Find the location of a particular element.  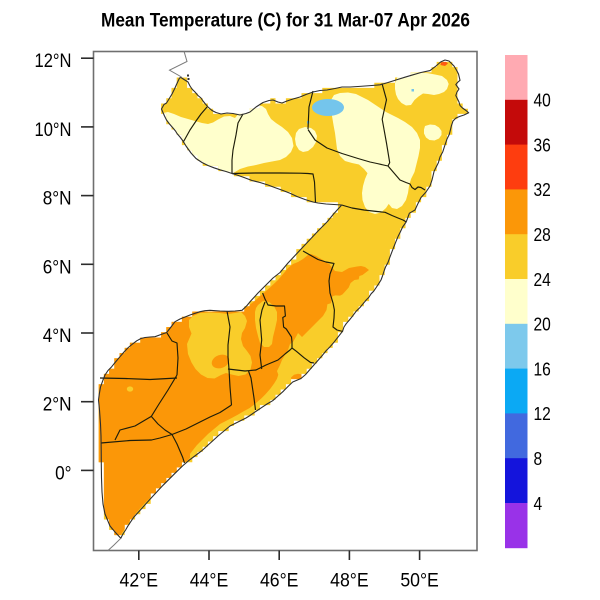

svg-text: 8°N is located at coordinates (57, 199).